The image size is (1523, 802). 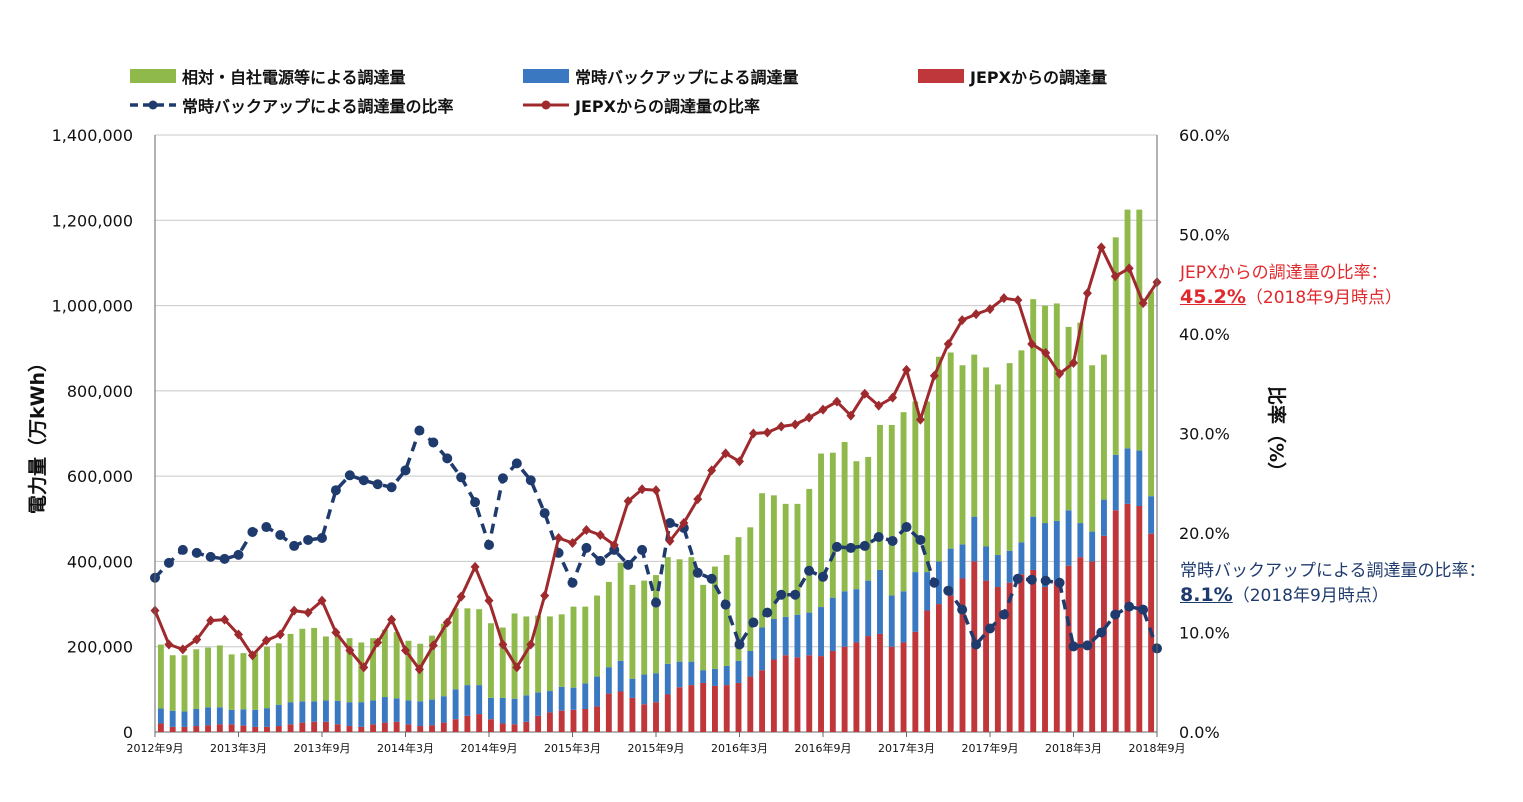 I want to click on y2-tick-label: 60.0%, so click(x=1204, y=135).